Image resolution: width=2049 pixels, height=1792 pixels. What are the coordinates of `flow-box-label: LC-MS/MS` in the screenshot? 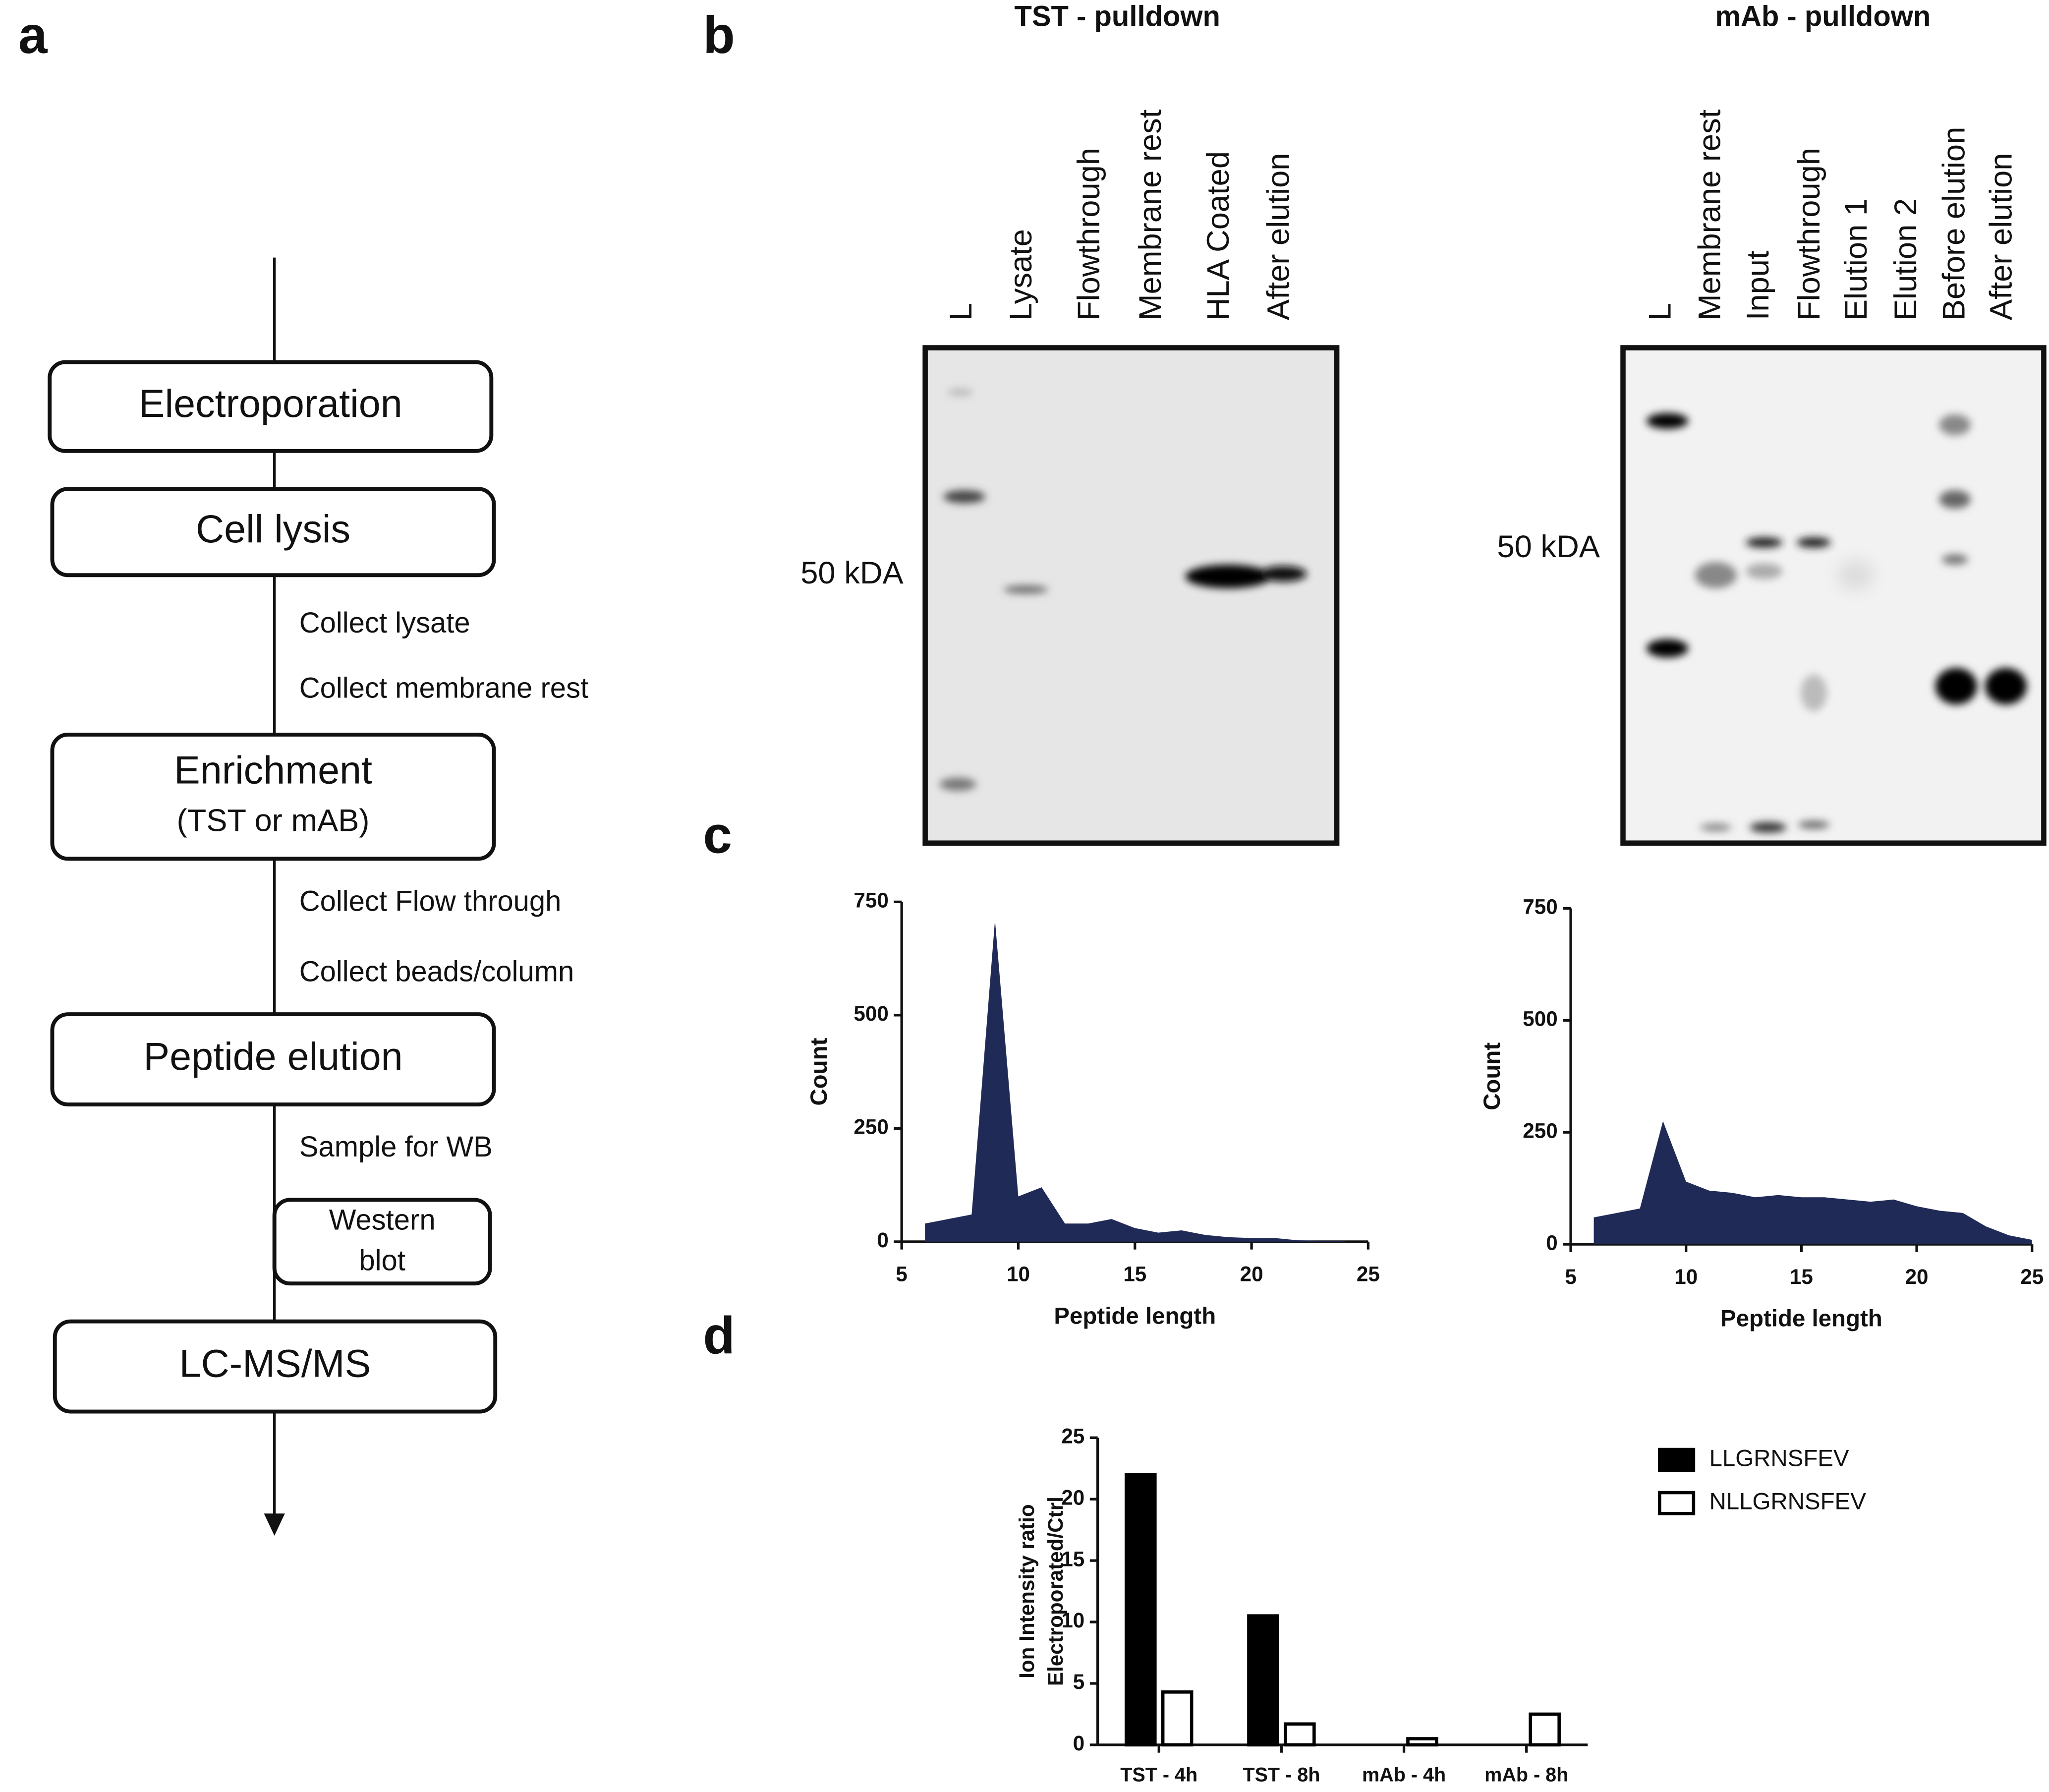 It's located at (275, 1363).